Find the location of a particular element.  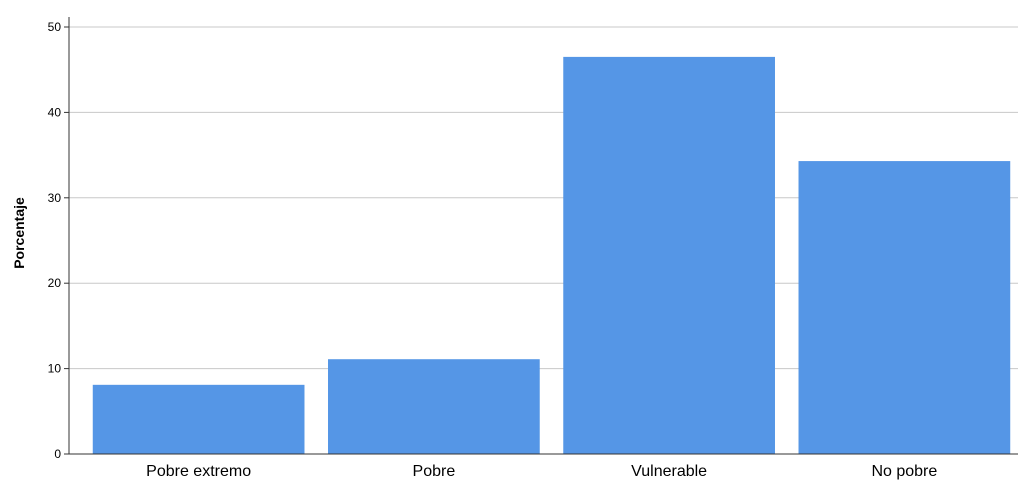

x-tick-label: Pobre extremo is located at coordinates (198, 471).